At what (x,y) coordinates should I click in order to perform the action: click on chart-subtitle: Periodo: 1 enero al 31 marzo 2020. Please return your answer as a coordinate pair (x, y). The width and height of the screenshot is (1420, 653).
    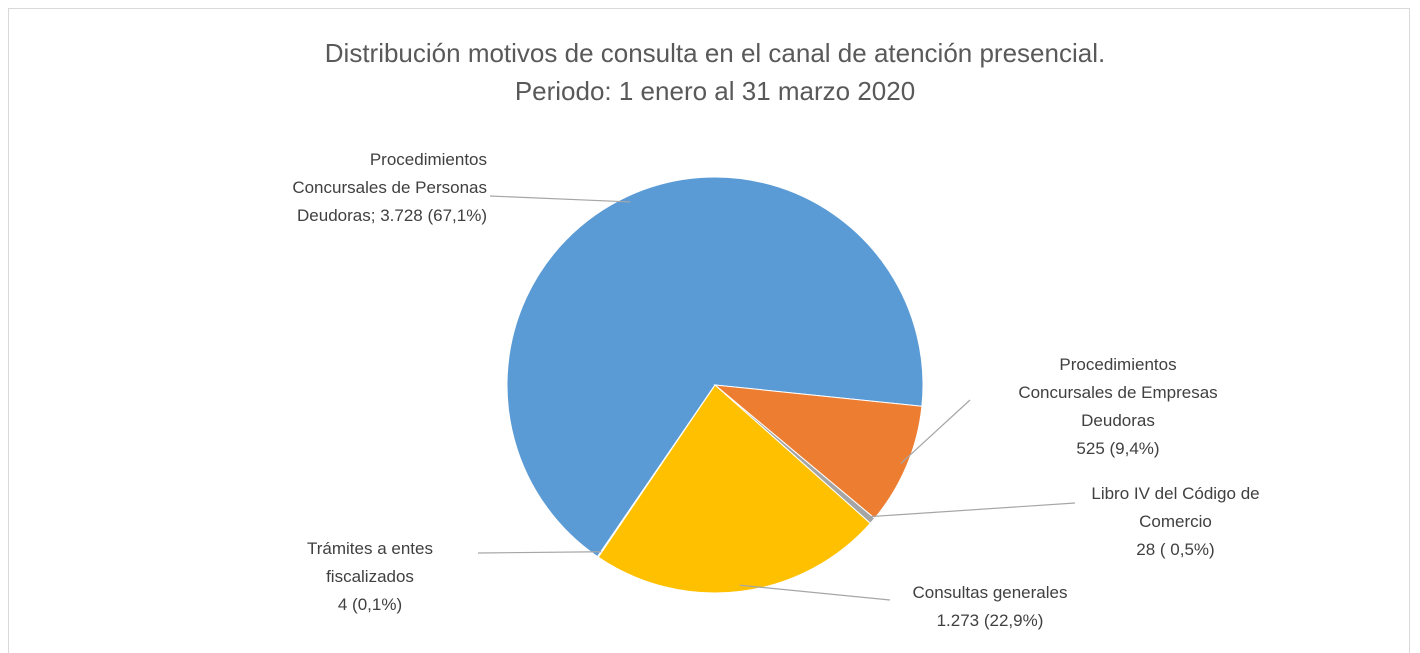
    Looking at the image, I should click on (715, 91).